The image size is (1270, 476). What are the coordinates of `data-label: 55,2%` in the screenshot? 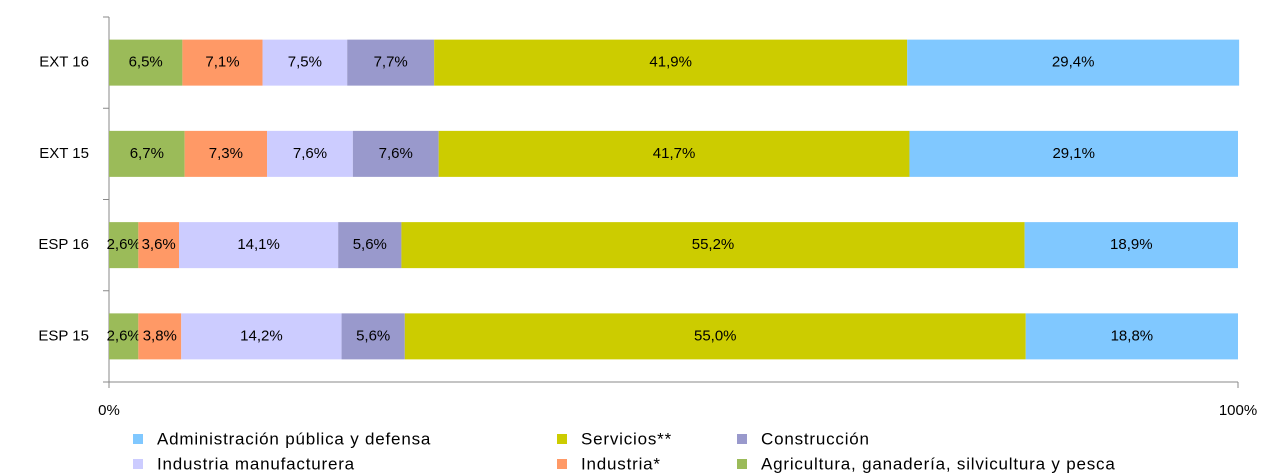 It's located at (713, 244).